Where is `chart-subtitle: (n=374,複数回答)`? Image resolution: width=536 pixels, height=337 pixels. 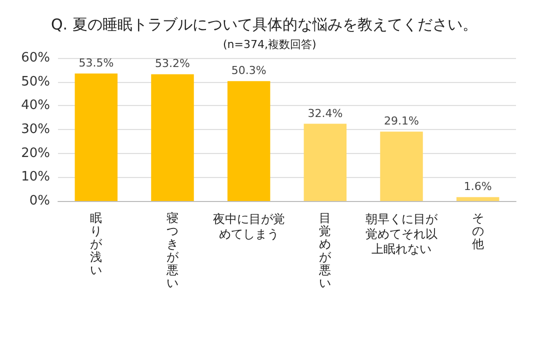 chart-subtitle: (n=374,複数回答) is located at coordinates (269, 44).